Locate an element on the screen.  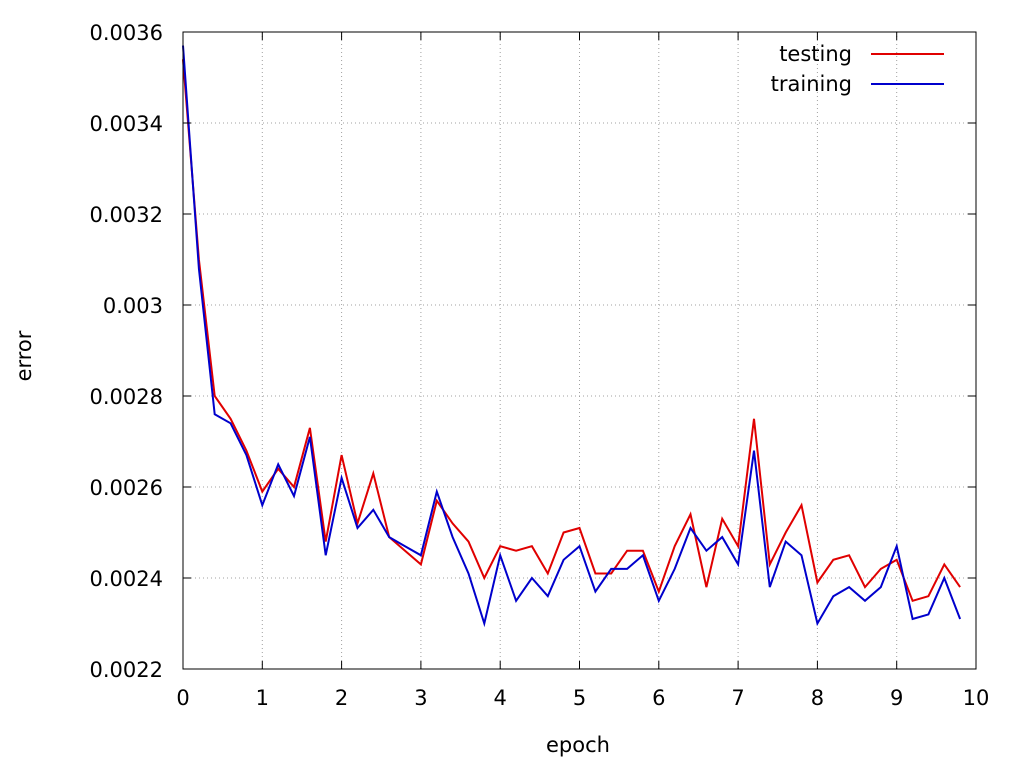
x-tick-label: 6 is located at coordinates (658, 698).